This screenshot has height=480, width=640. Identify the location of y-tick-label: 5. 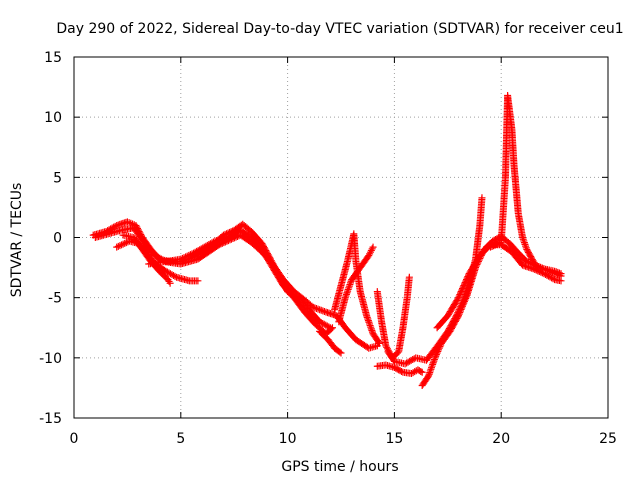
(57, 178).